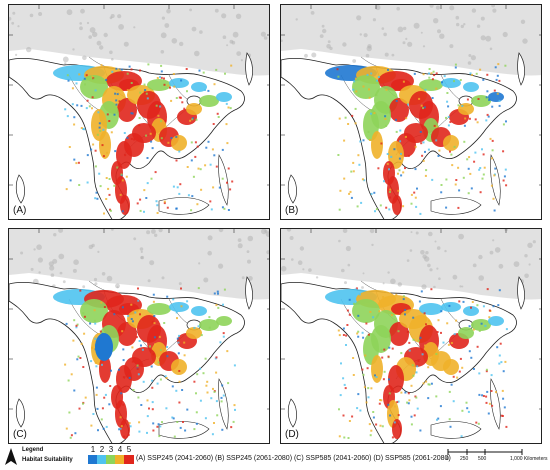 Image resolution: width=550 pixels, height=470 pixels. I want to click on country-border, so click(178, 87).